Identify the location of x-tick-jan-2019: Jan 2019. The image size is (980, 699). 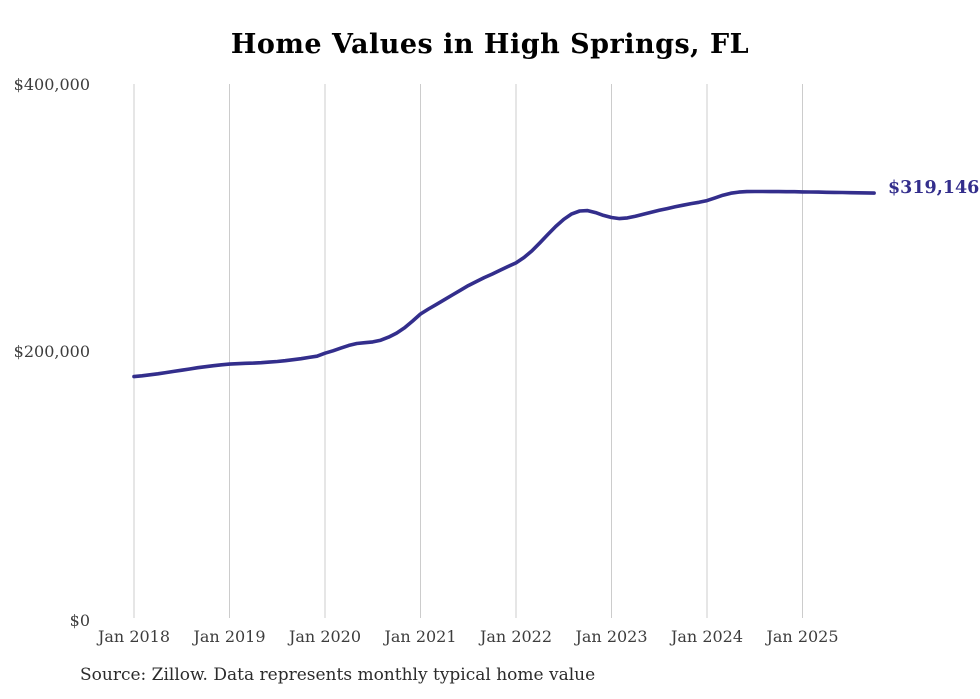
(229, 636).